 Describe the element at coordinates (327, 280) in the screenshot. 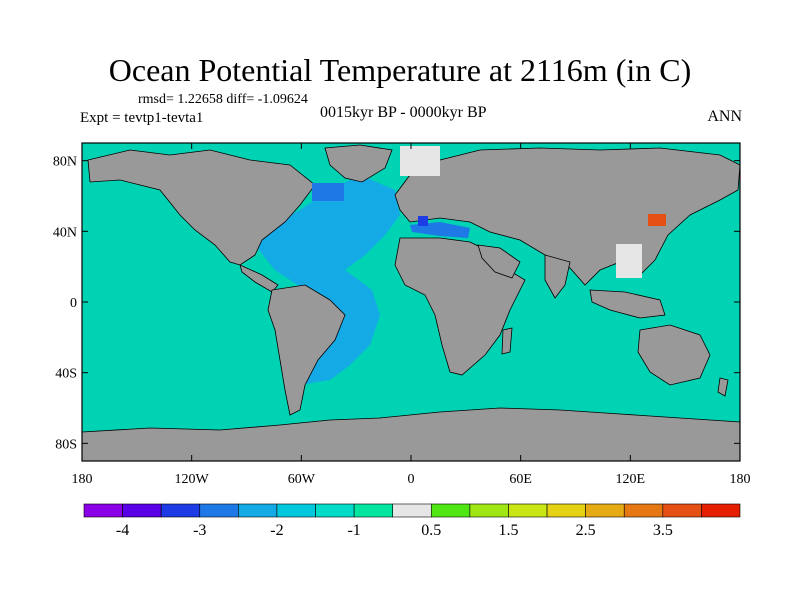

I see `atlantic-ocean-region` at that location.